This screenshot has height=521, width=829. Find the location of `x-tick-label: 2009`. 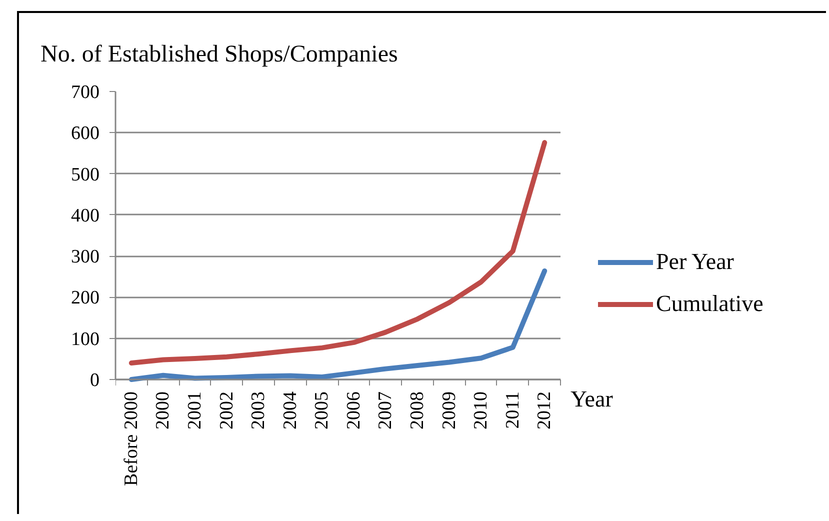

x-tick-label: 2009 is located at coordinates (449, 411).